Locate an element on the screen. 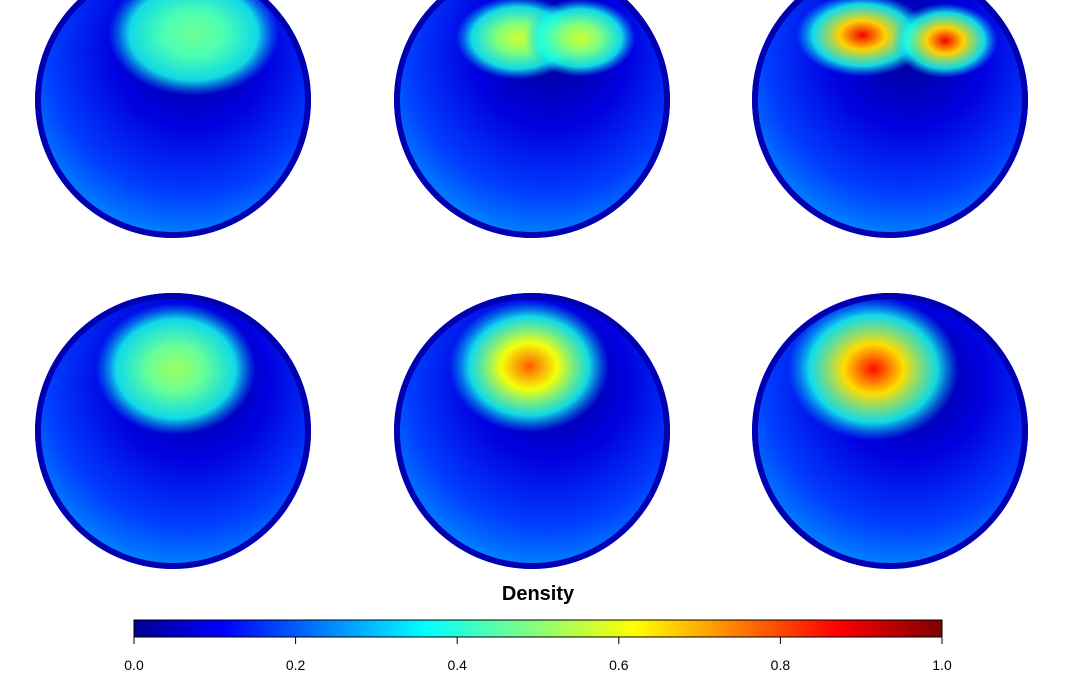 The height and width of the screenshot is (683, 1076). colorbar-ticks: 0.0 0.2 0.4 0.6 0.8 1.0 is located at coordinates (538, 655).